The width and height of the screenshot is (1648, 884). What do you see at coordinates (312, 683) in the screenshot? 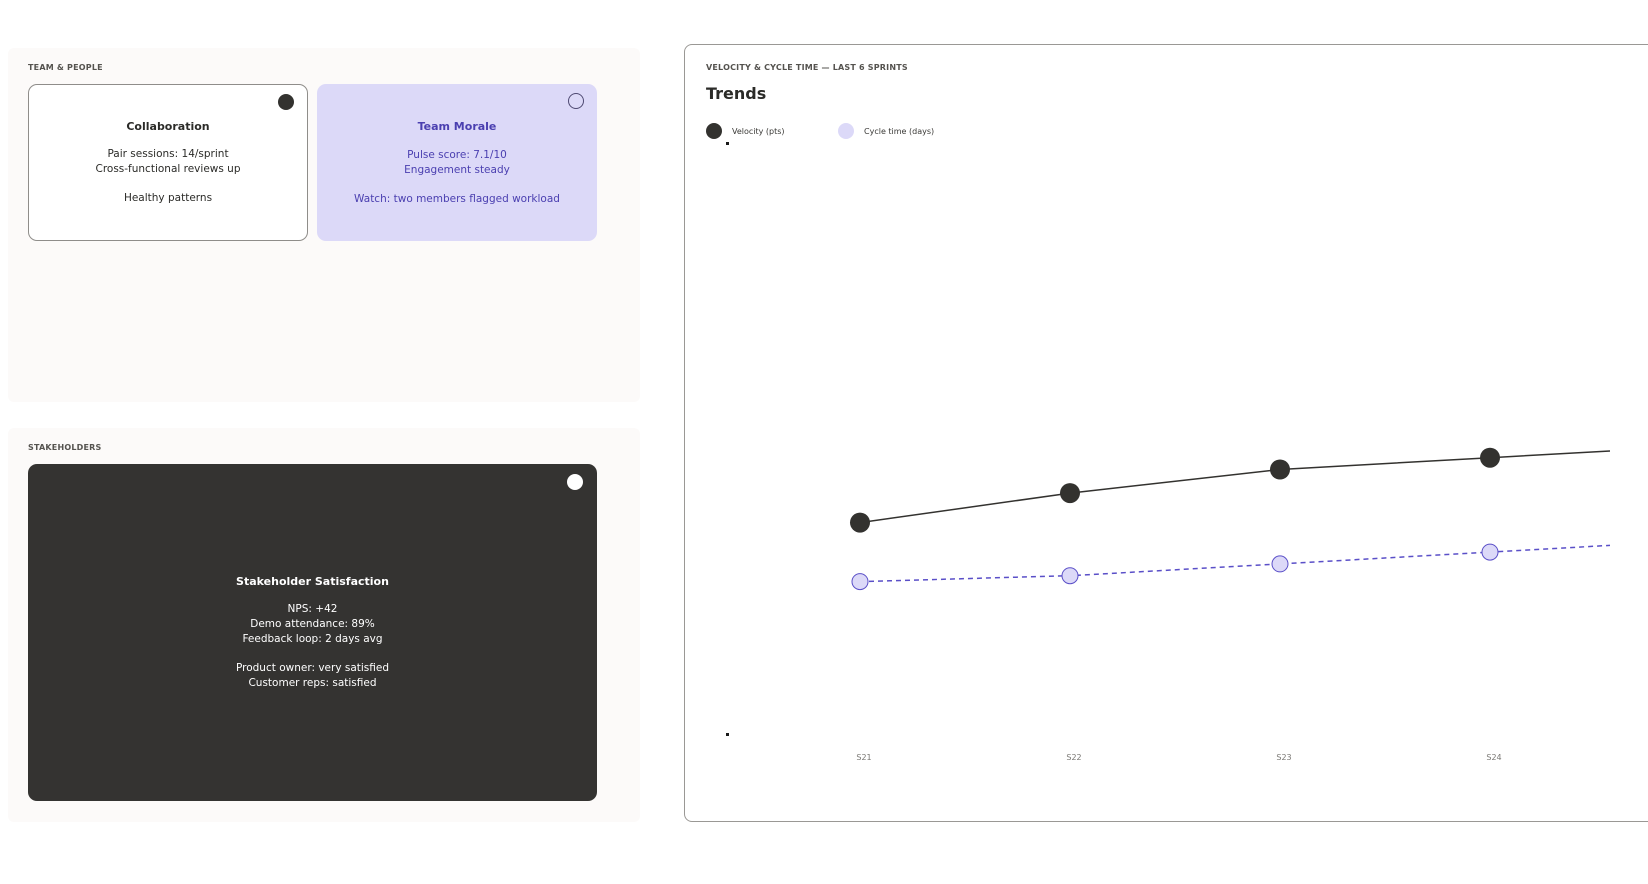
I see `stakeholder-note: Customer reps: satisfied` at bounding box center [312, 683].